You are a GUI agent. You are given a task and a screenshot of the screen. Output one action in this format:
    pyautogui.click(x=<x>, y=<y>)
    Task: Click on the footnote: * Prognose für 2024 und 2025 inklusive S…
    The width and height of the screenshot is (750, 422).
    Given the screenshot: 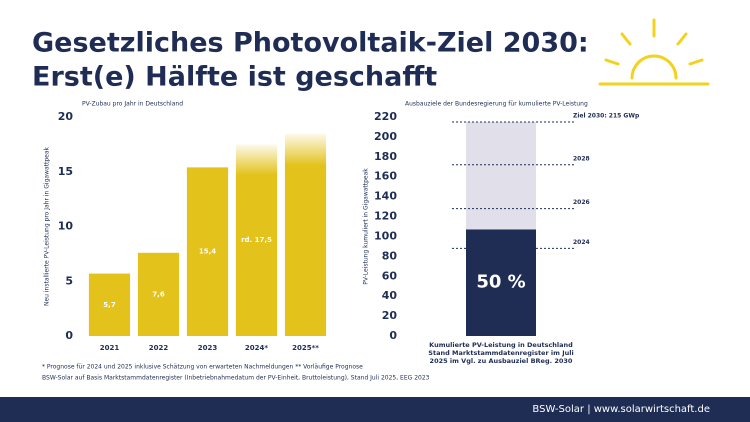 What is the action you would take?
    pyautogui.click(x=202, y=367)
    